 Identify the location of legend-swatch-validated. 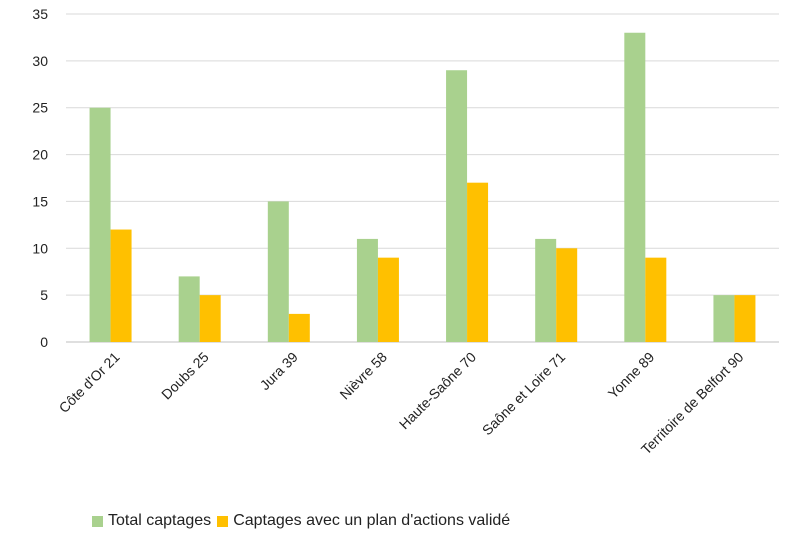
(223, 521).